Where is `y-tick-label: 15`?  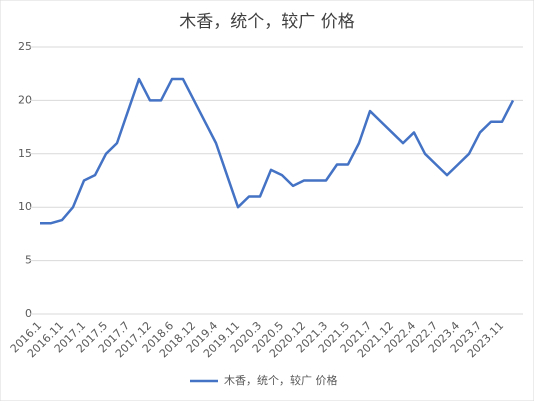 y-tick-label: 15 is located at coordinates (25, 153).